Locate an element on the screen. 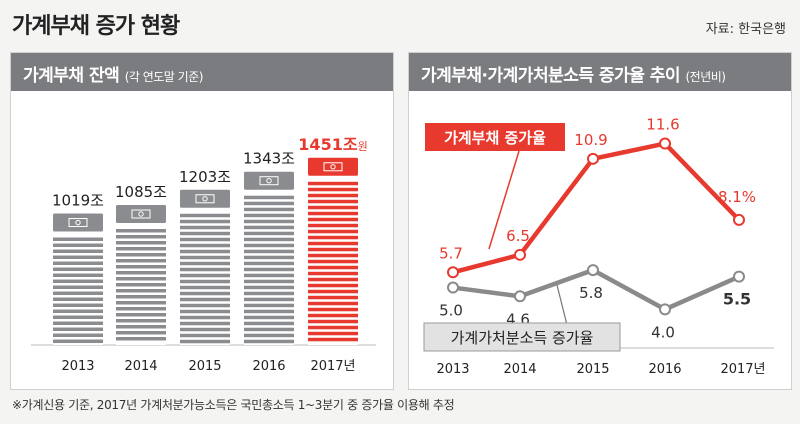 The image size is (800, 424). bar-value-label: 1451조원 is located at coordinates (332, 144).